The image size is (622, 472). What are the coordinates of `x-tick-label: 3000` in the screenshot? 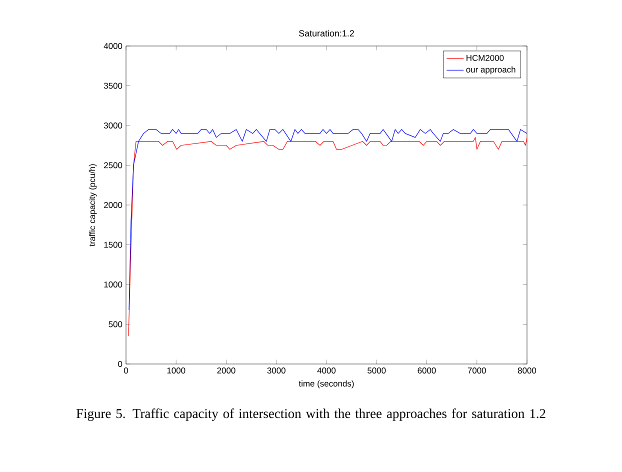 It's located at (276, 371).